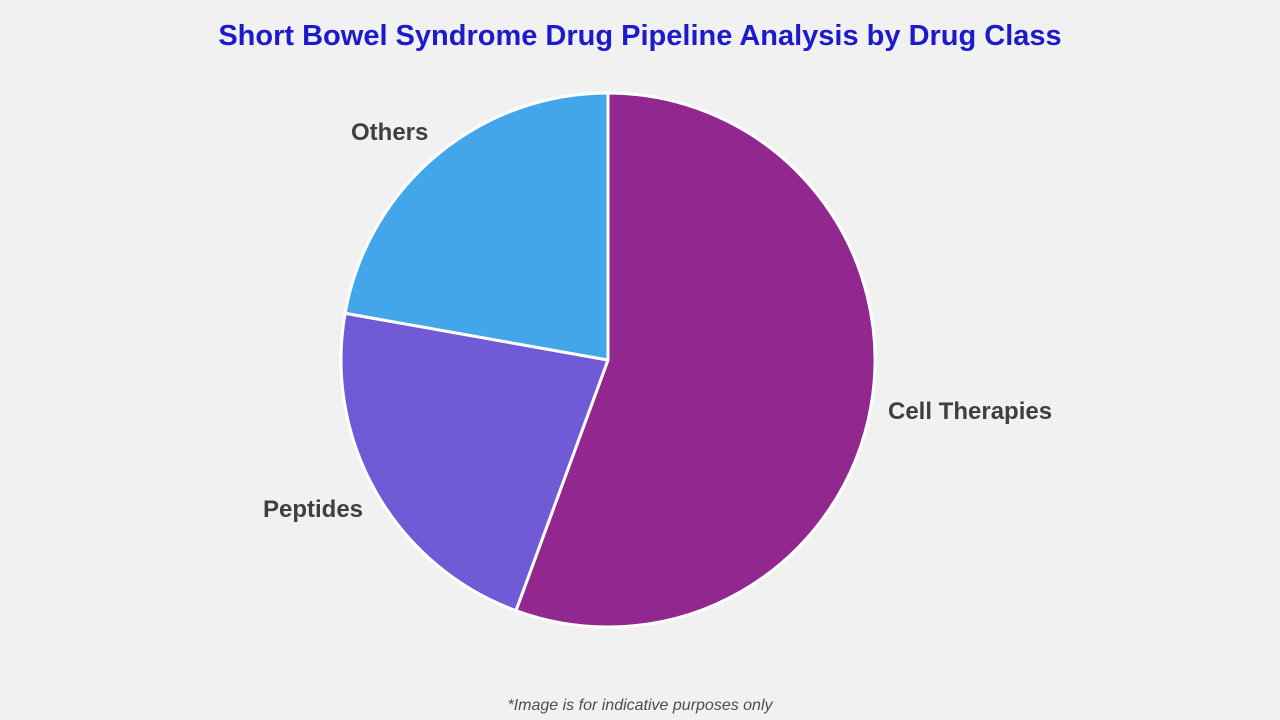 The width and height of the screenshot is (1280, 720). I want to click on slice-label-peptides: Peptides, so click(313, 509).